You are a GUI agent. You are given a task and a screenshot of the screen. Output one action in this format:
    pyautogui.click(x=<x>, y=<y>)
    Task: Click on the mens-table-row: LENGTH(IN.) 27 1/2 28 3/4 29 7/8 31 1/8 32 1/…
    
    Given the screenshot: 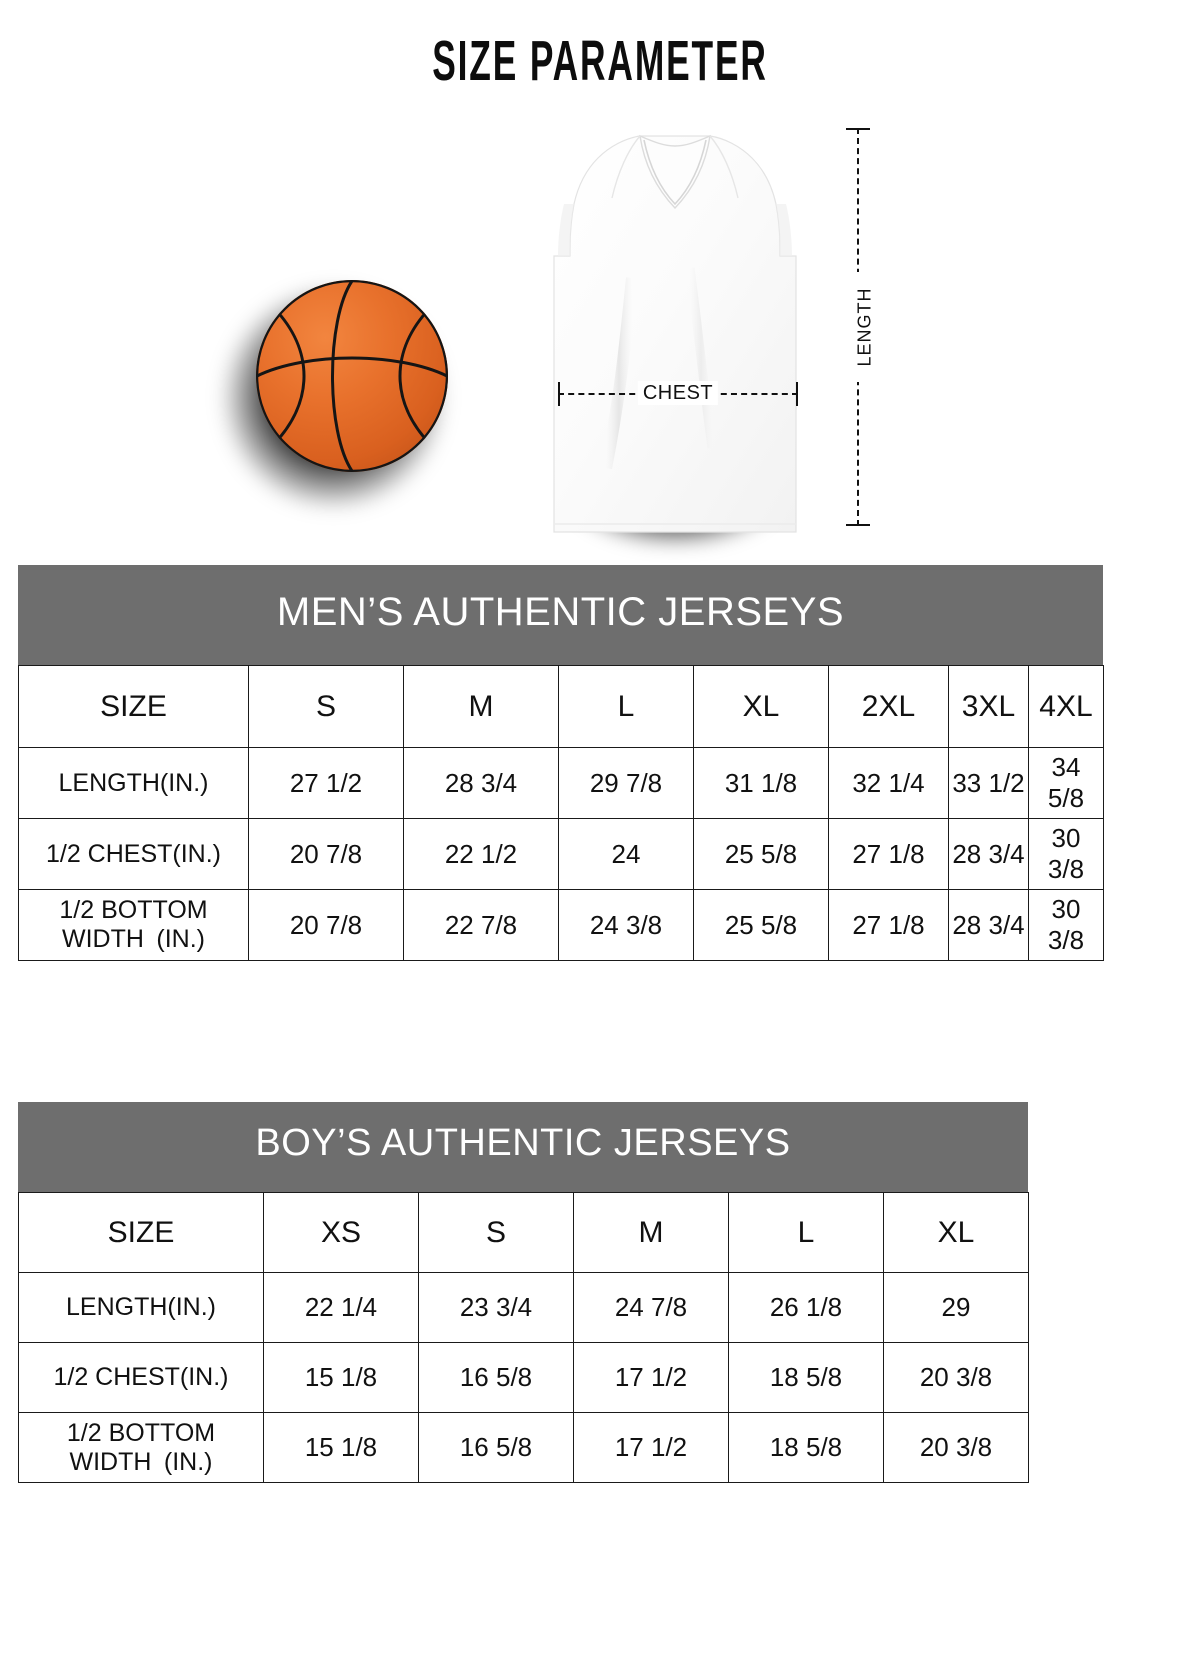 What is the action you would take?
    pyautogui.click(x=561, y=783)
    